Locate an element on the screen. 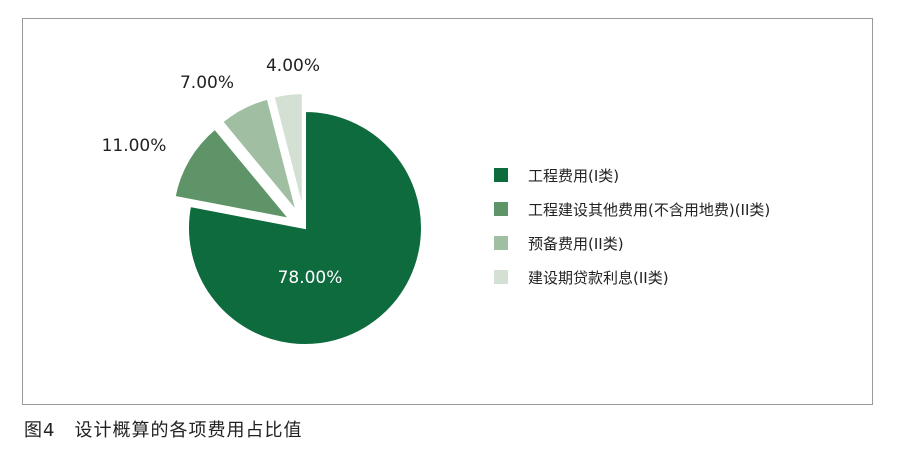 The height and width of the screenshot is (455, 900). legend-item: 建设期贷款利息(II类) is located at coordinates (632, 277).